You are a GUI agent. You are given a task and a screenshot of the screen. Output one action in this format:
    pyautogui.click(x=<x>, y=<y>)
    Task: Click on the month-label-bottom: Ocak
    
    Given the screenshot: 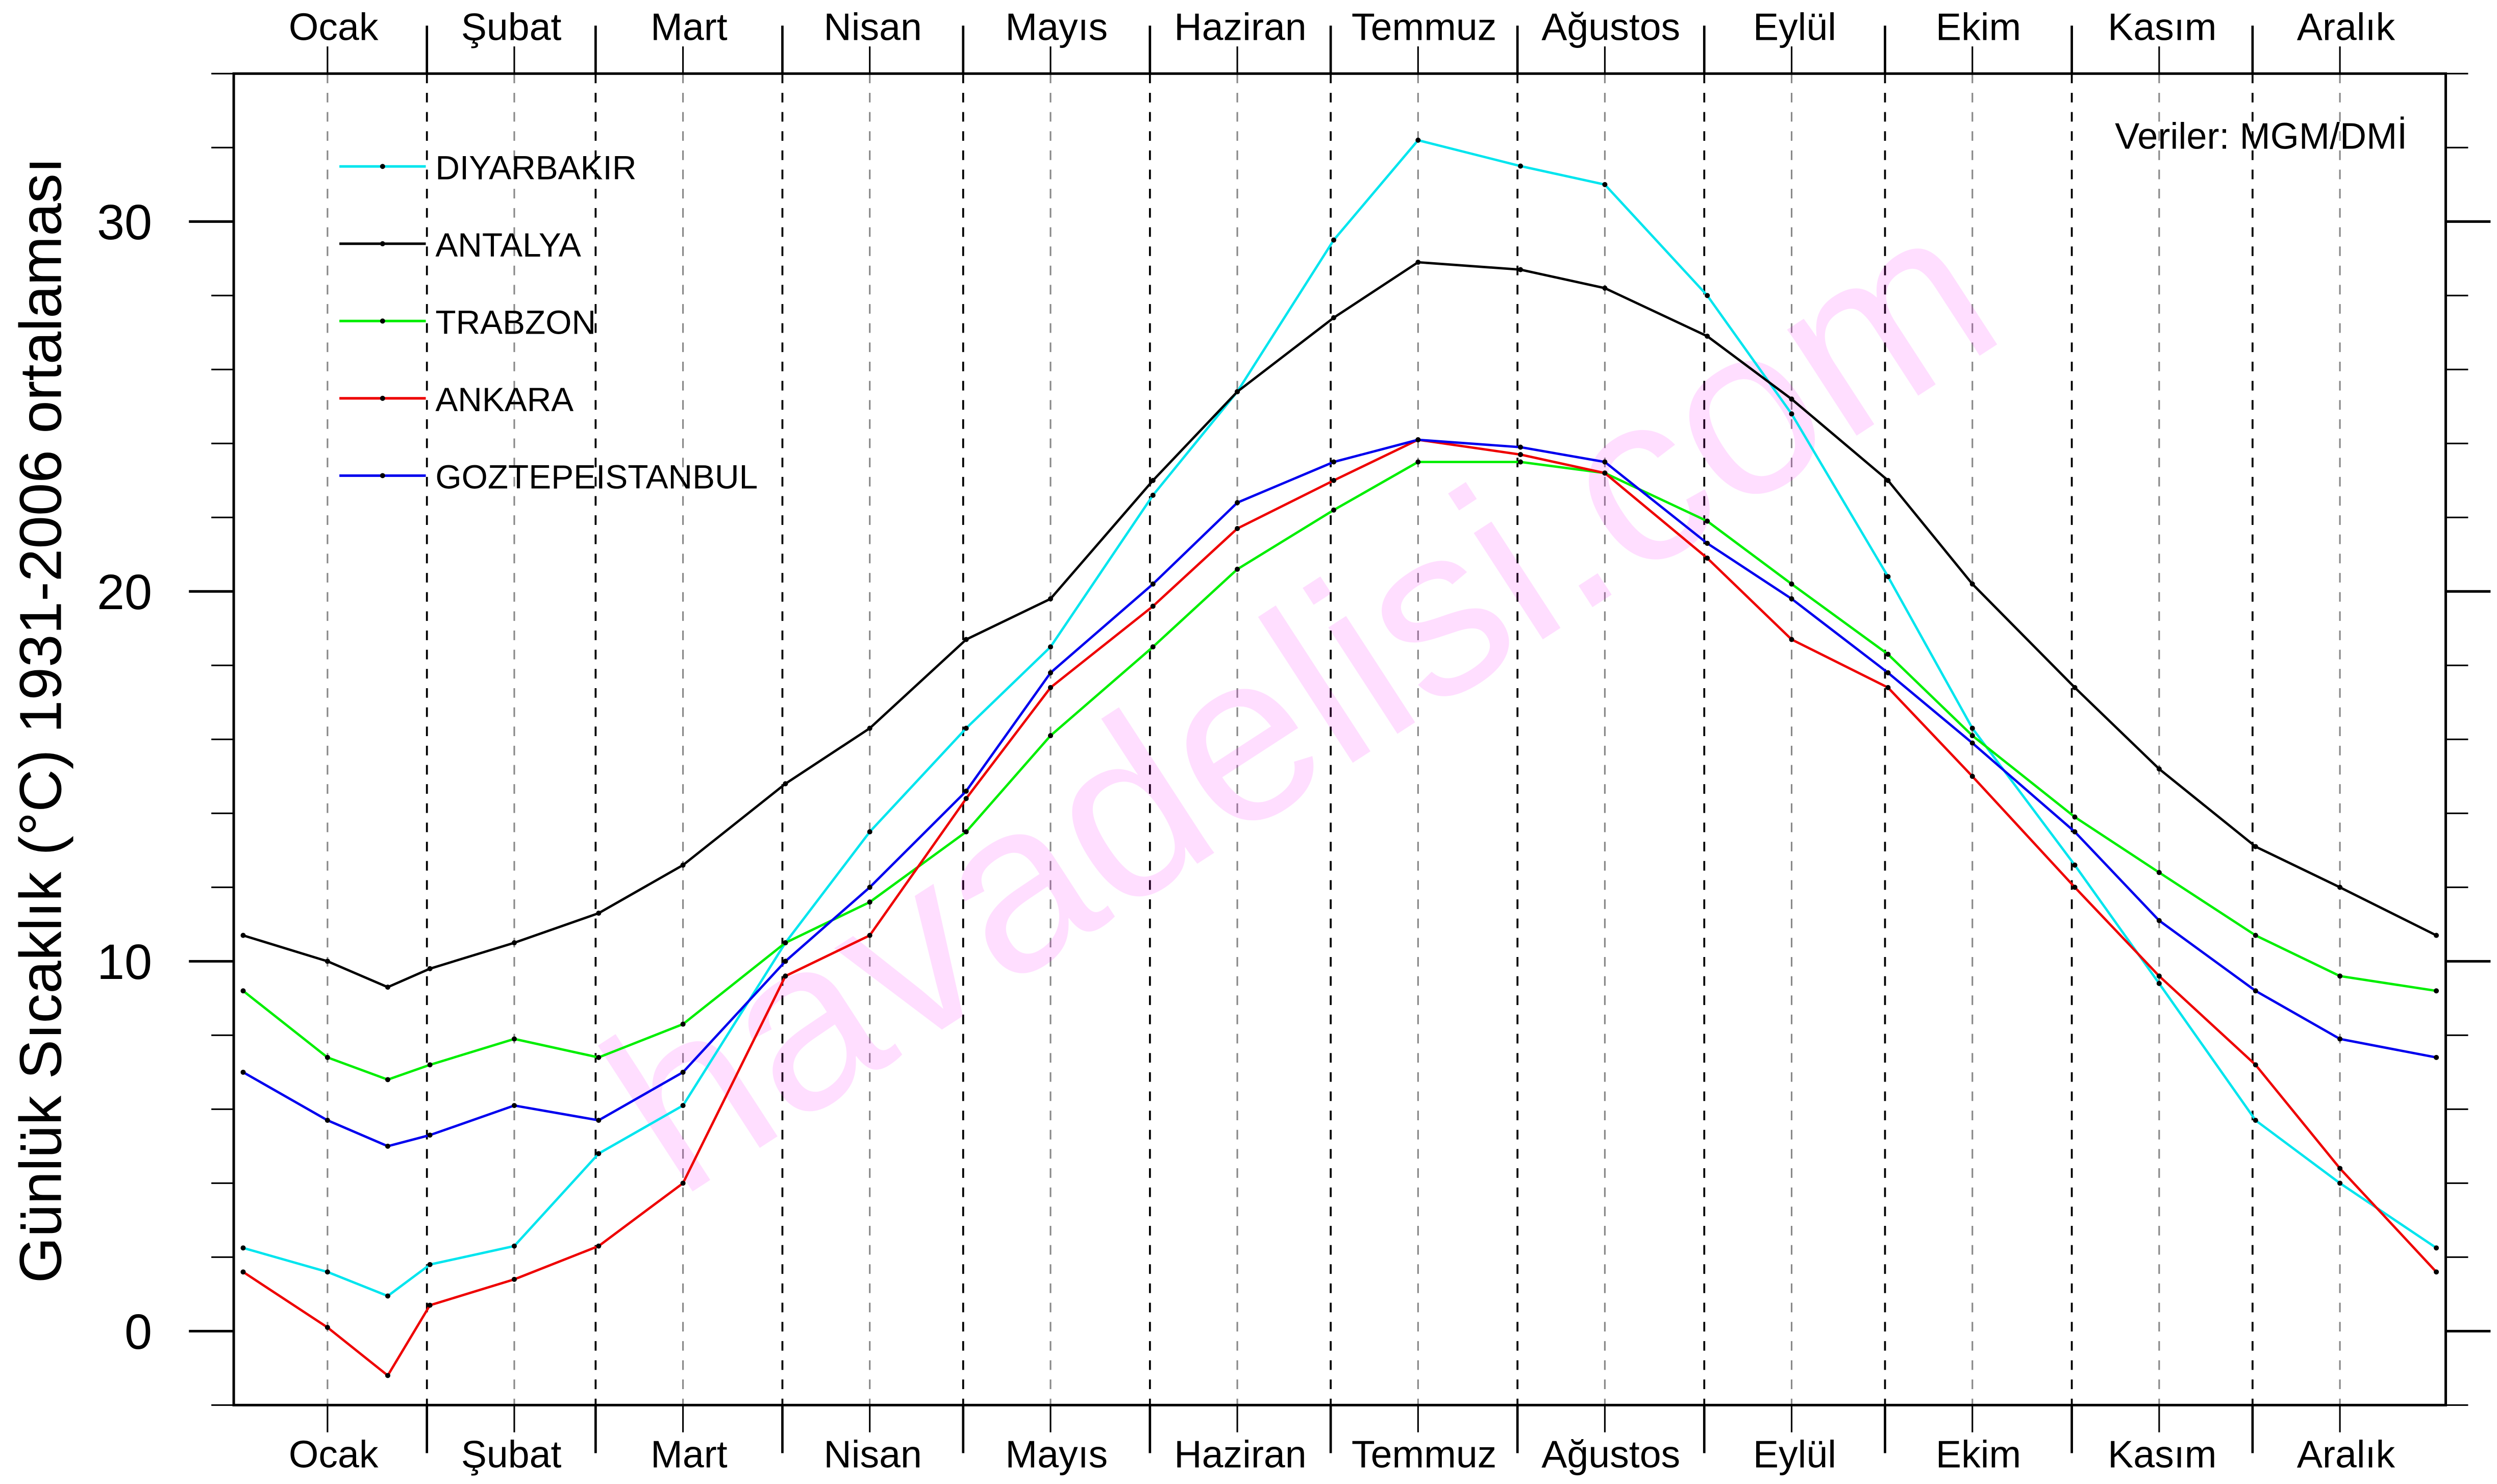 What is the action you would take?
    pyautogui.click(x=334, y=1454)
    